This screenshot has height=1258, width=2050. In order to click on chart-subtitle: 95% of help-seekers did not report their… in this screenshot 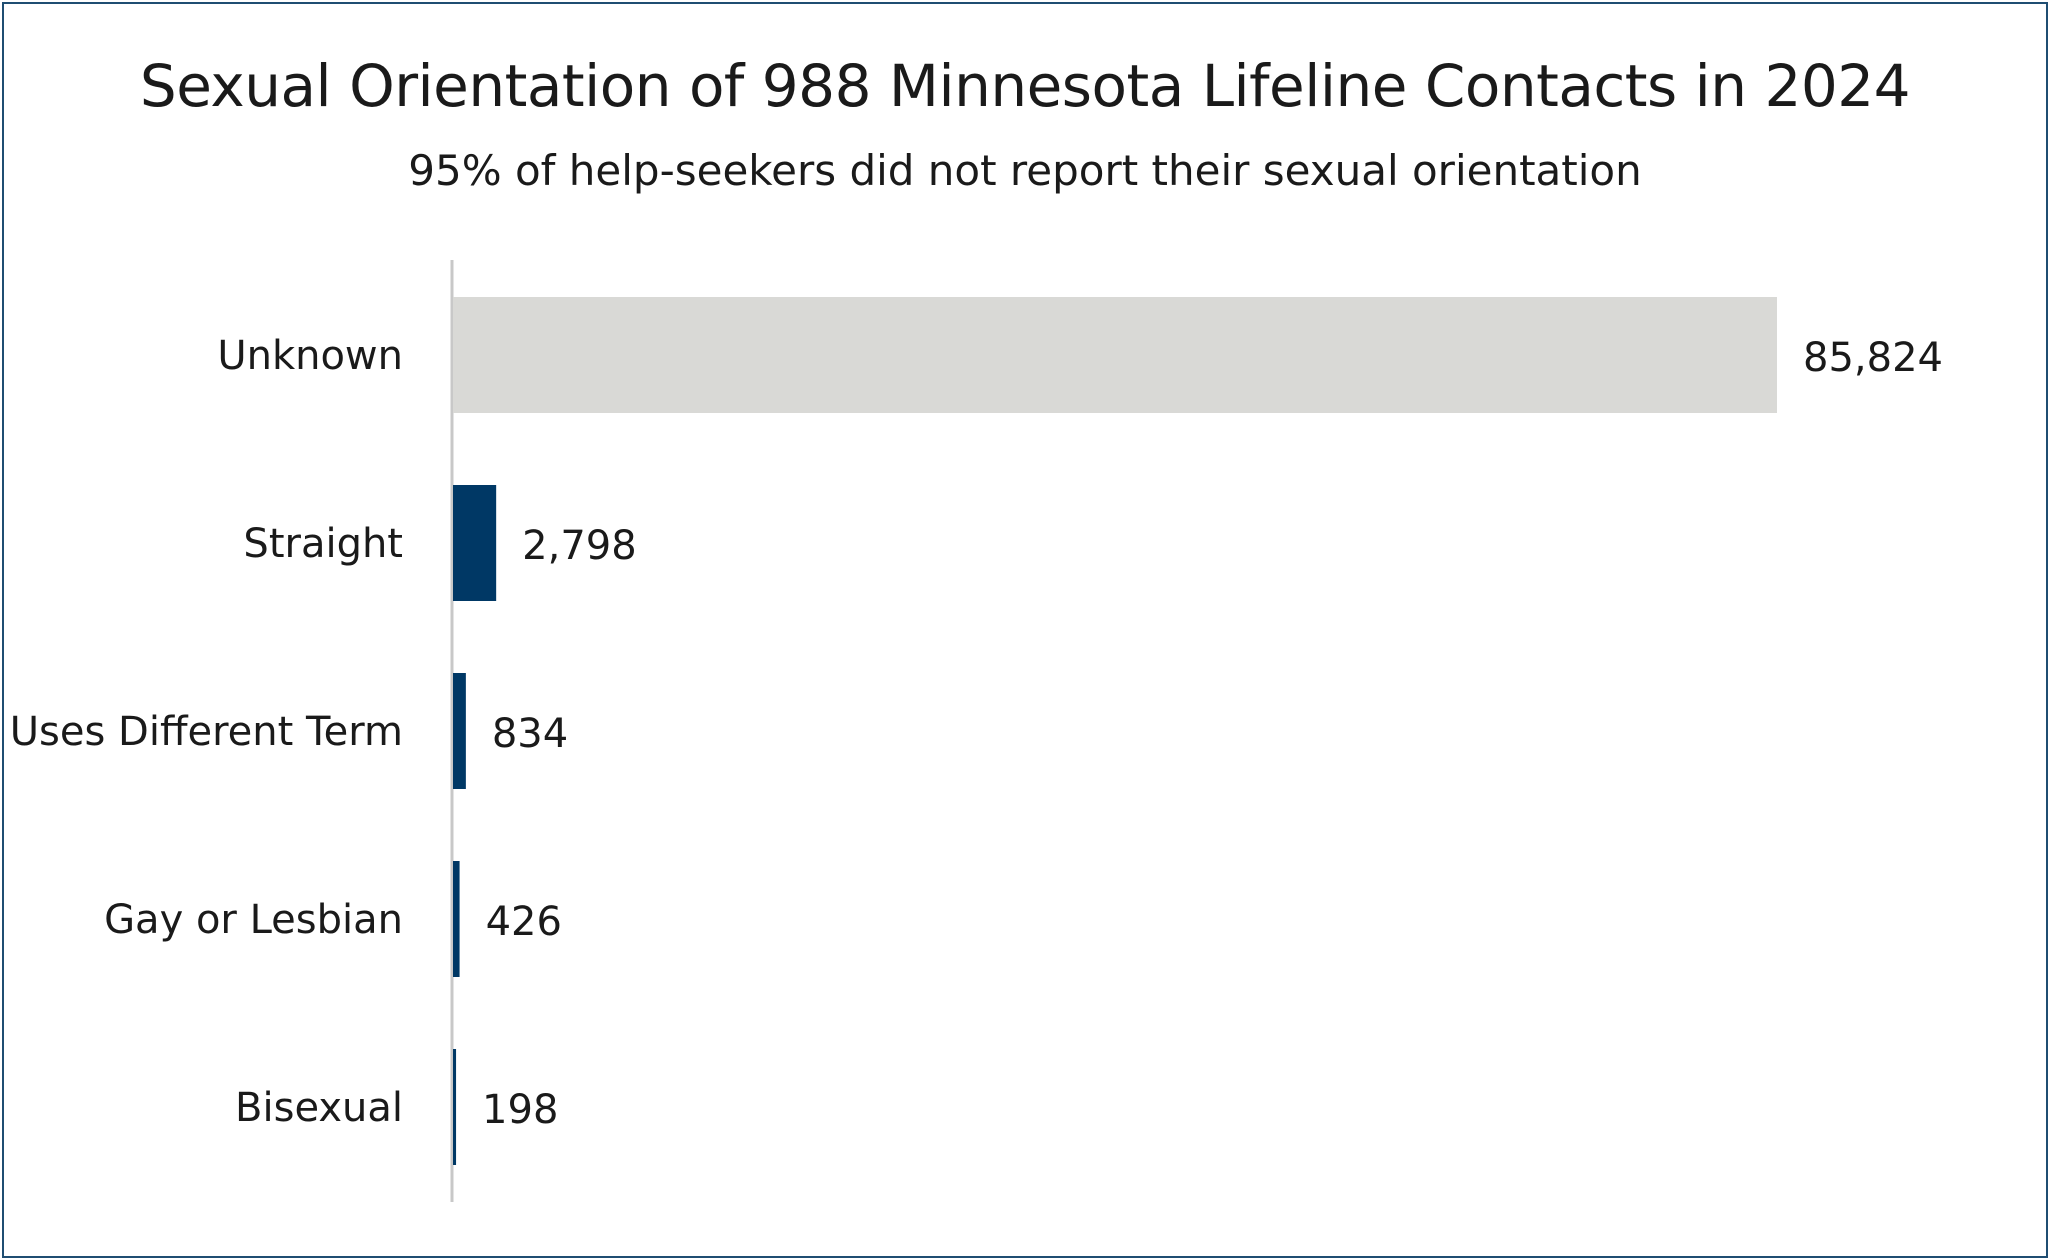, I will do `click(1025, 170)`.